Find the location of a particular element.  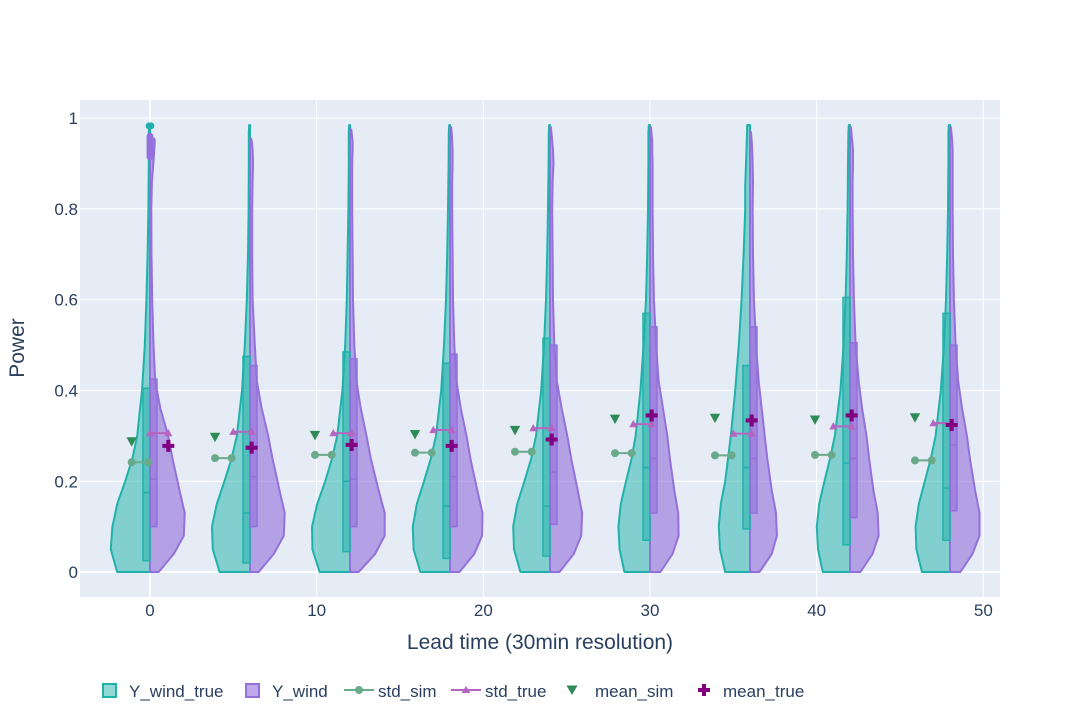

legend-label: mean_true is located at coordinates (763, 691).